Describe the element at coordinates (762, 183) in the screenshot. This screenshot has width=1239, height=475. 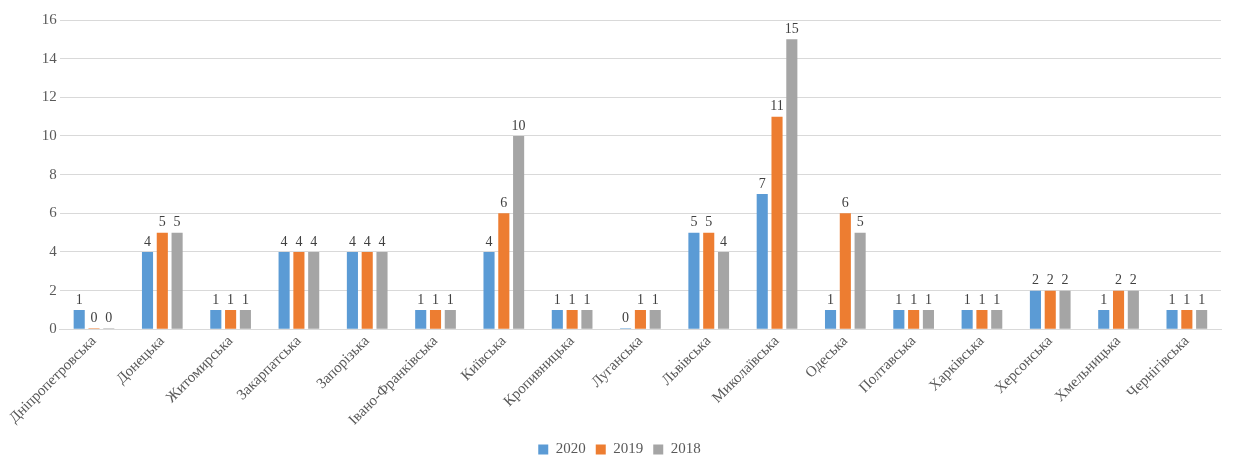
I see `data-label: 7` at that location.